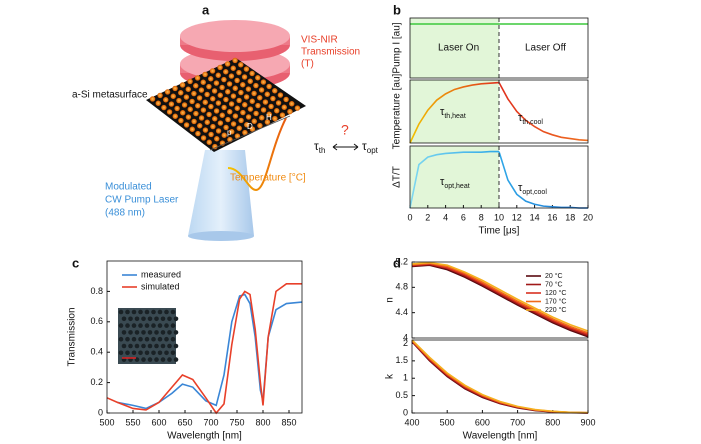 This screenshot has height=444, width=701. Describe the element at coordinates (534, 192) in the screenshot. I see `annotation-sub: opt,cool` at that location.